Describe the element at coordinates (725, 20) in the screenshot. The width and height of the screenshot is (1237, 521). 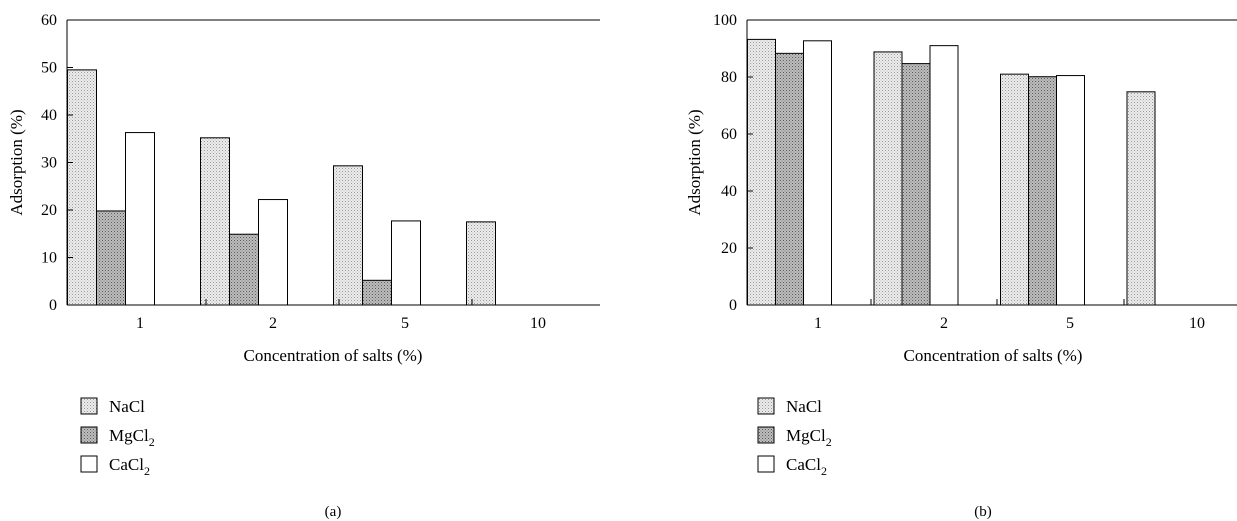
I see `y-tick-label: 100` at that location.